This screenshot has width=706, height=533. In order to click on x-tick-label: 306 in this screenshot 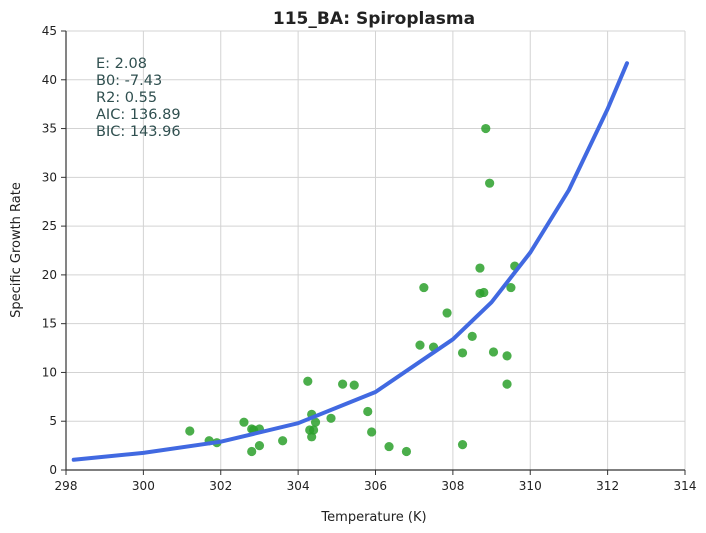, I will do `click(375, 486)`.